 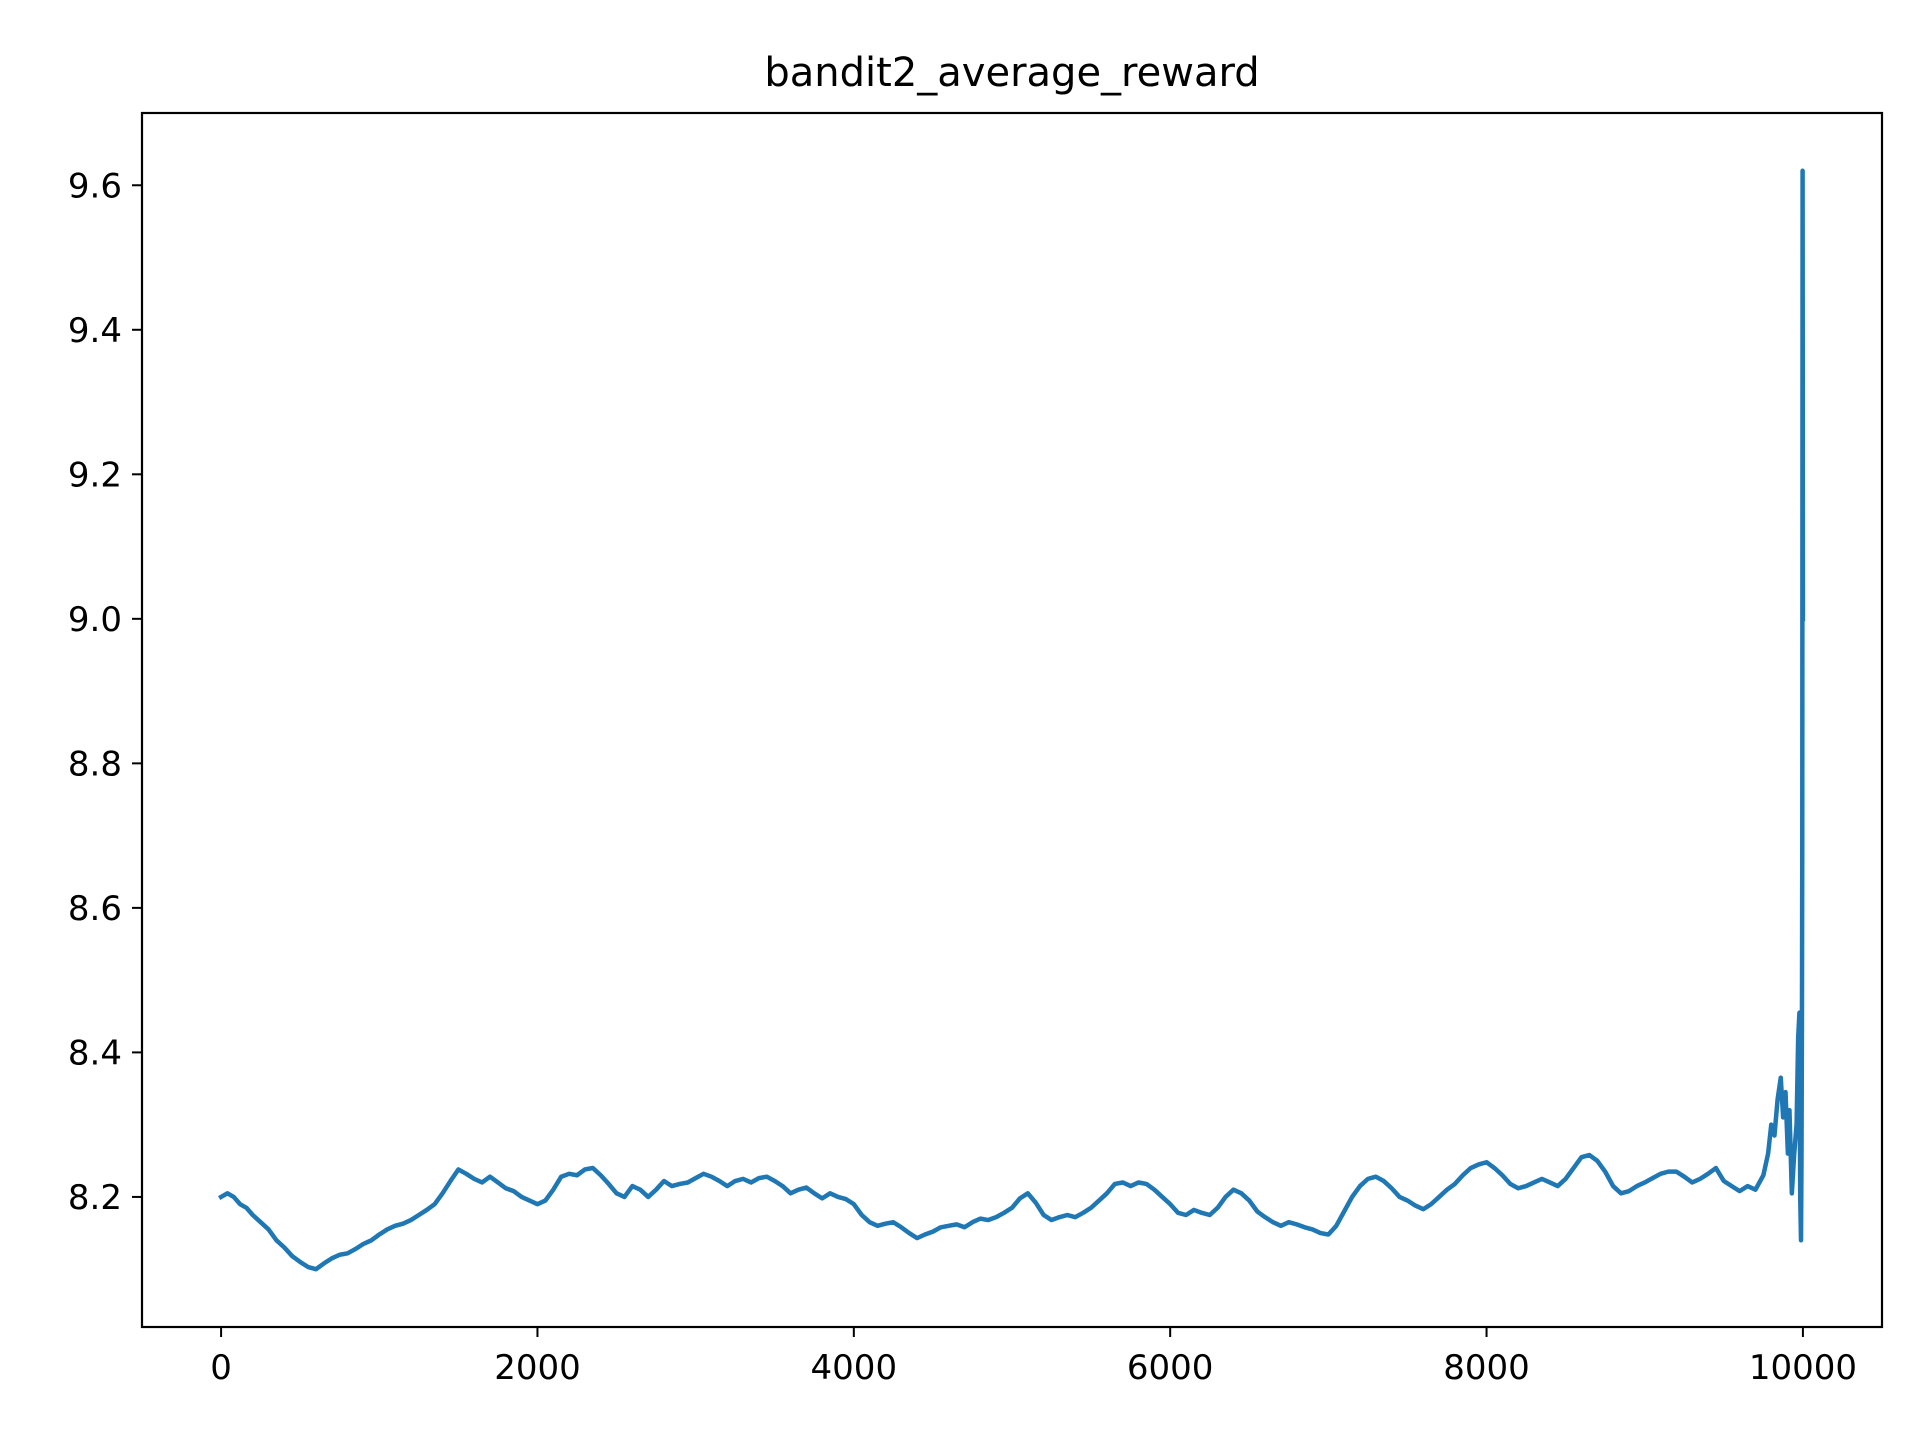 I want to click on y-tick-label: 8.4, so click(x=95, y=1053).